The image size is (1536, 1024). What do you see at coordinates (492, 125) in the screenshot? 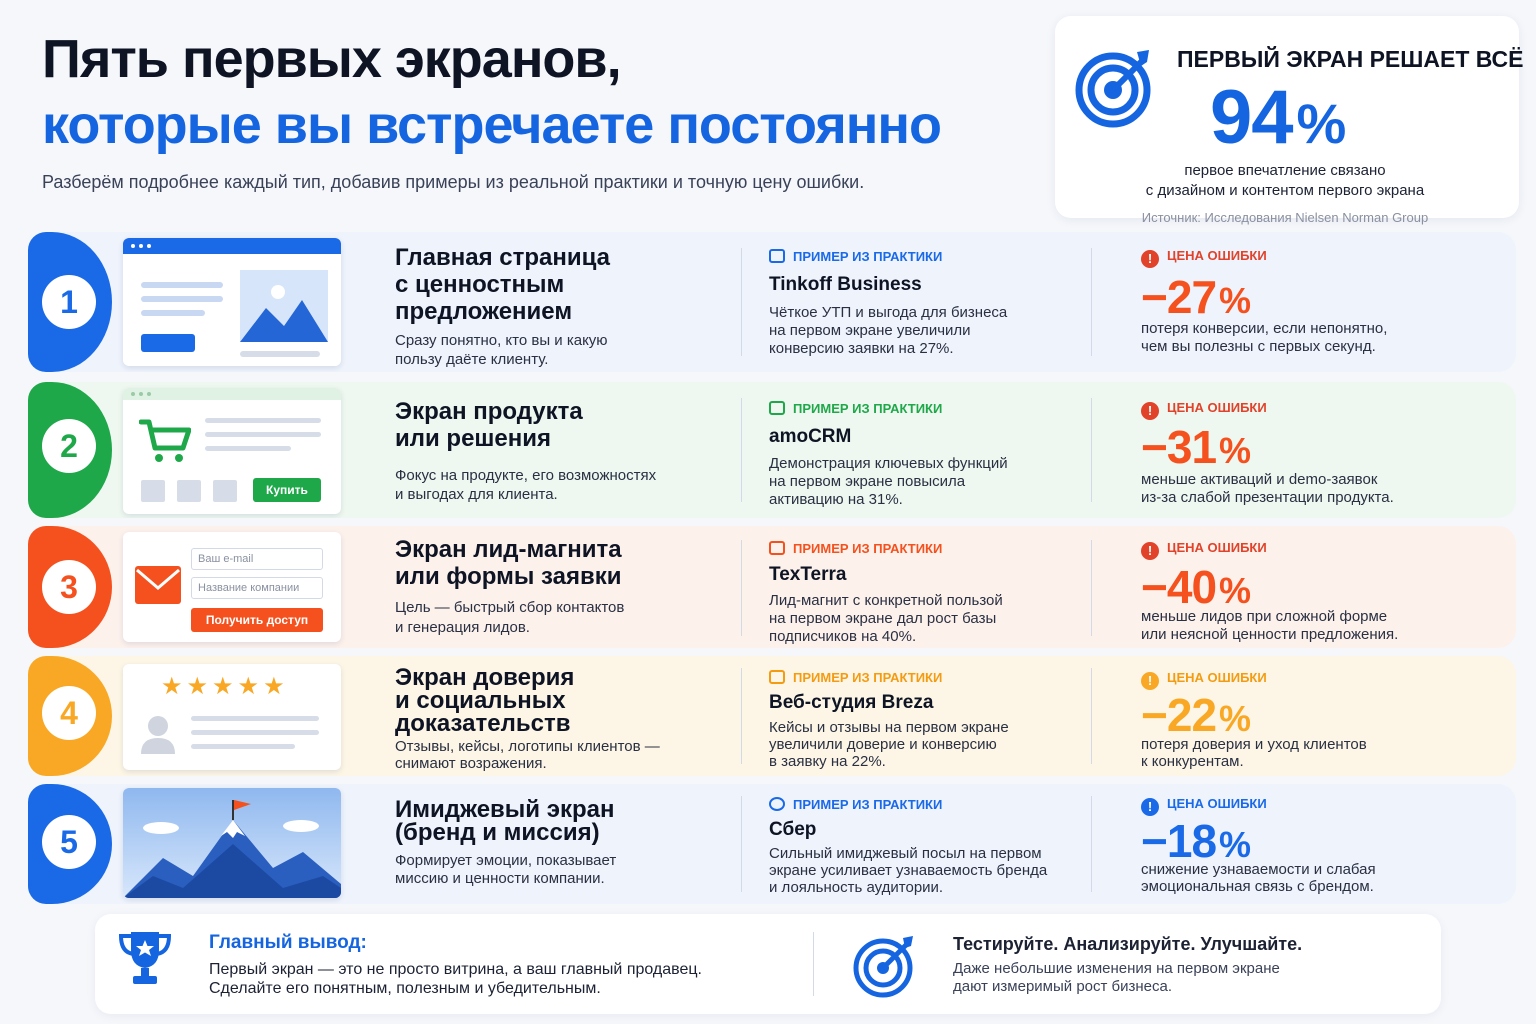
I see `page-title-accent: которые вы встречаете постоянно` at bounding box center [492, 125].